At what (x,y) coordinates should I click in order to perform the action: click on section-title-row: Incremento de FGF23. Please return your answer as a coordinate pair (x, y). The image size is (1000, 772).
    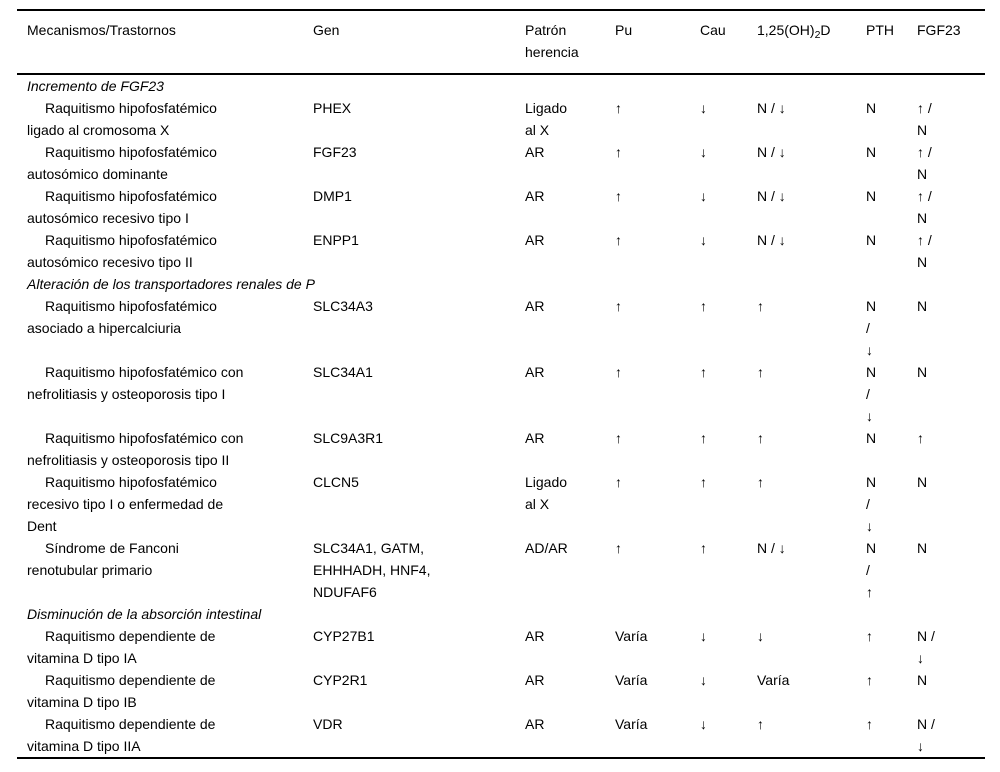
    Looking at the image, I should click on (501, 85).